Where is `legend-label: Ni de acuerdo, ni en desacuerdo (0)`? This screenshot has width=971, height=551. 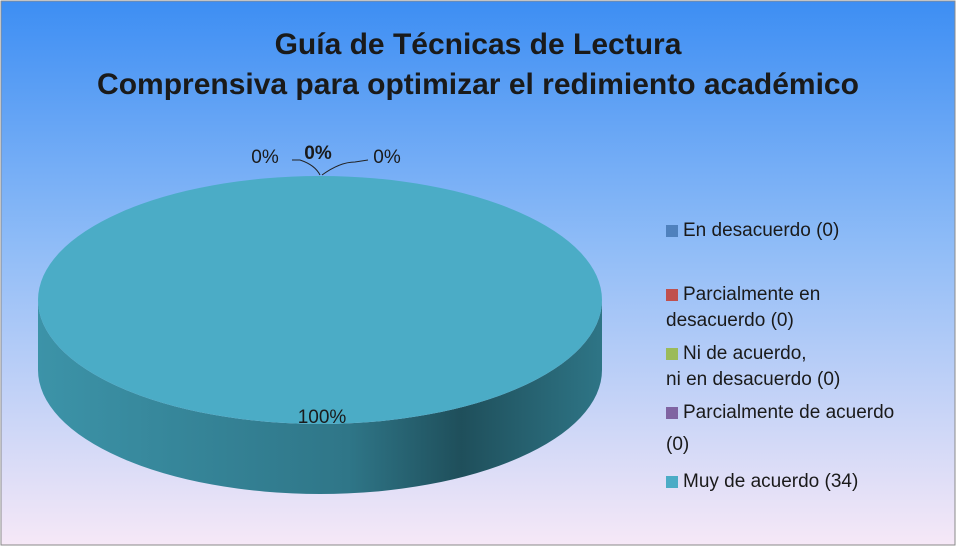
legend-label: Ni de acuerdo, ni en desacuerdo (0) is located at coordinates (753, 366).